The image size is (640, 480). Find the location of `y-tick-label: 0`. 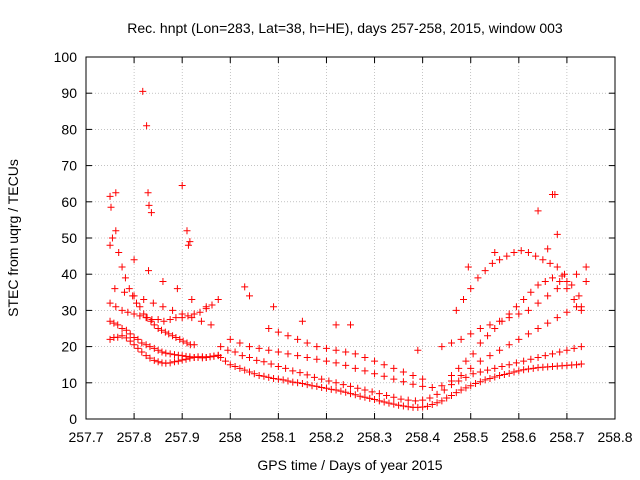

y-tick-label: 0 is located at coordinates (73, 419).